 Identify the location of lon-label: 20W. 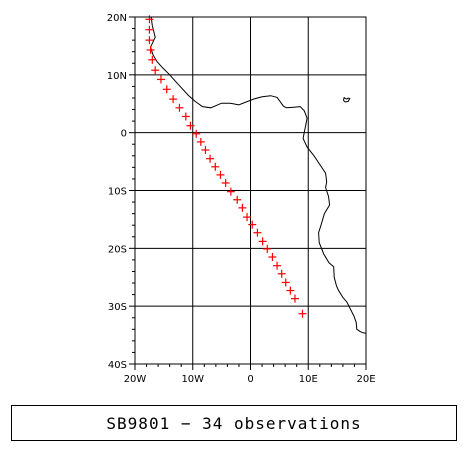
(135, 379).